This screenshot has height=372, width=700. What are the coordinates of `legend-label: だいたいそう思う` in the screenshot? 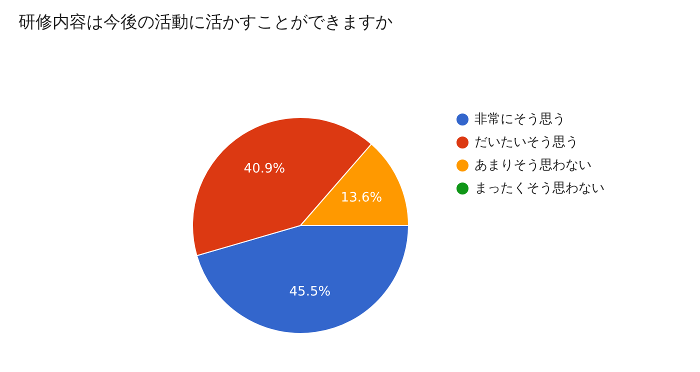 It's located at (526, 142).